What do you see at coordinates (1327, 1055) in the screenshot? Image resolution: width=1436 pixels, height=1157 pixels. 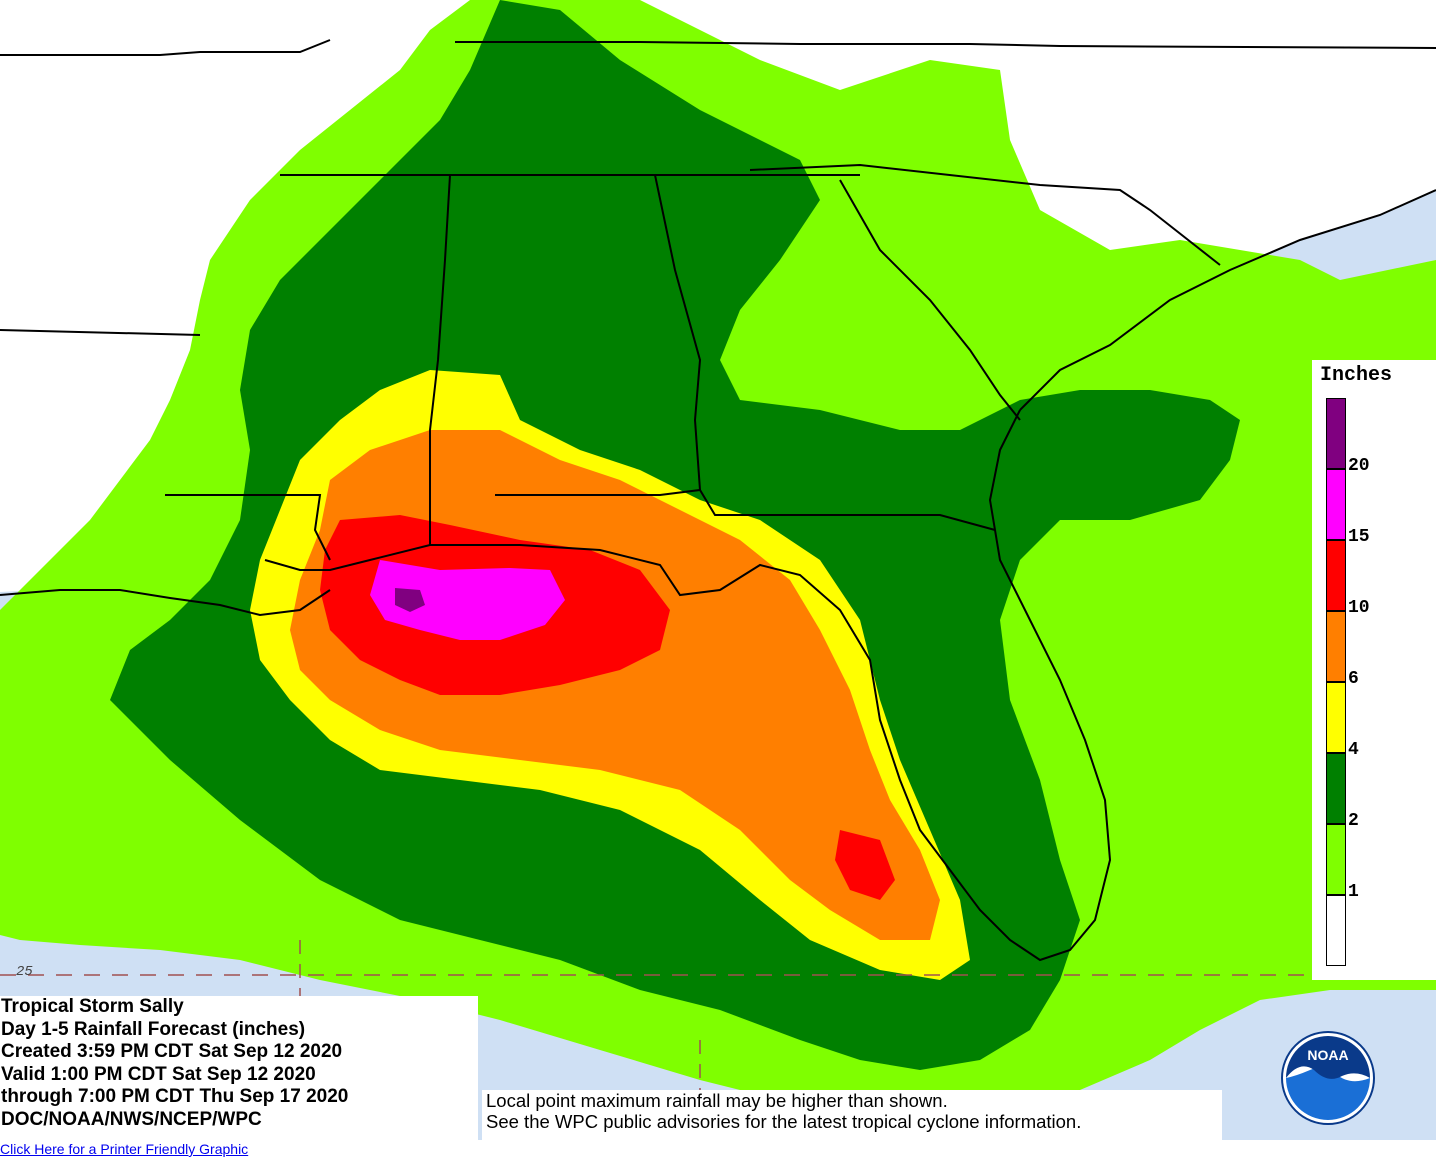 I see `noaa-logo-text: NOAA` at bounding box center [1327, 1055].